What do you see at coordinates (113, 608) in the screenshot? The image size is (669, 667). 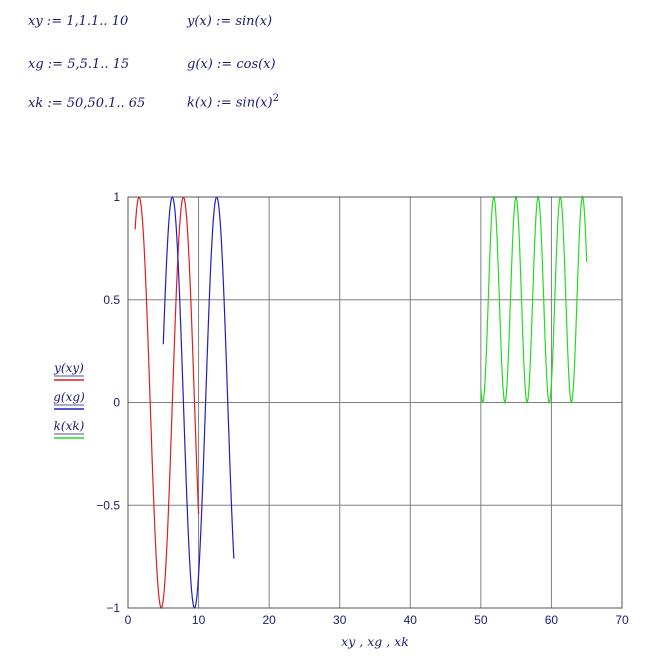 I see `y-tick-label: −1` at bounding box center [113, 608].